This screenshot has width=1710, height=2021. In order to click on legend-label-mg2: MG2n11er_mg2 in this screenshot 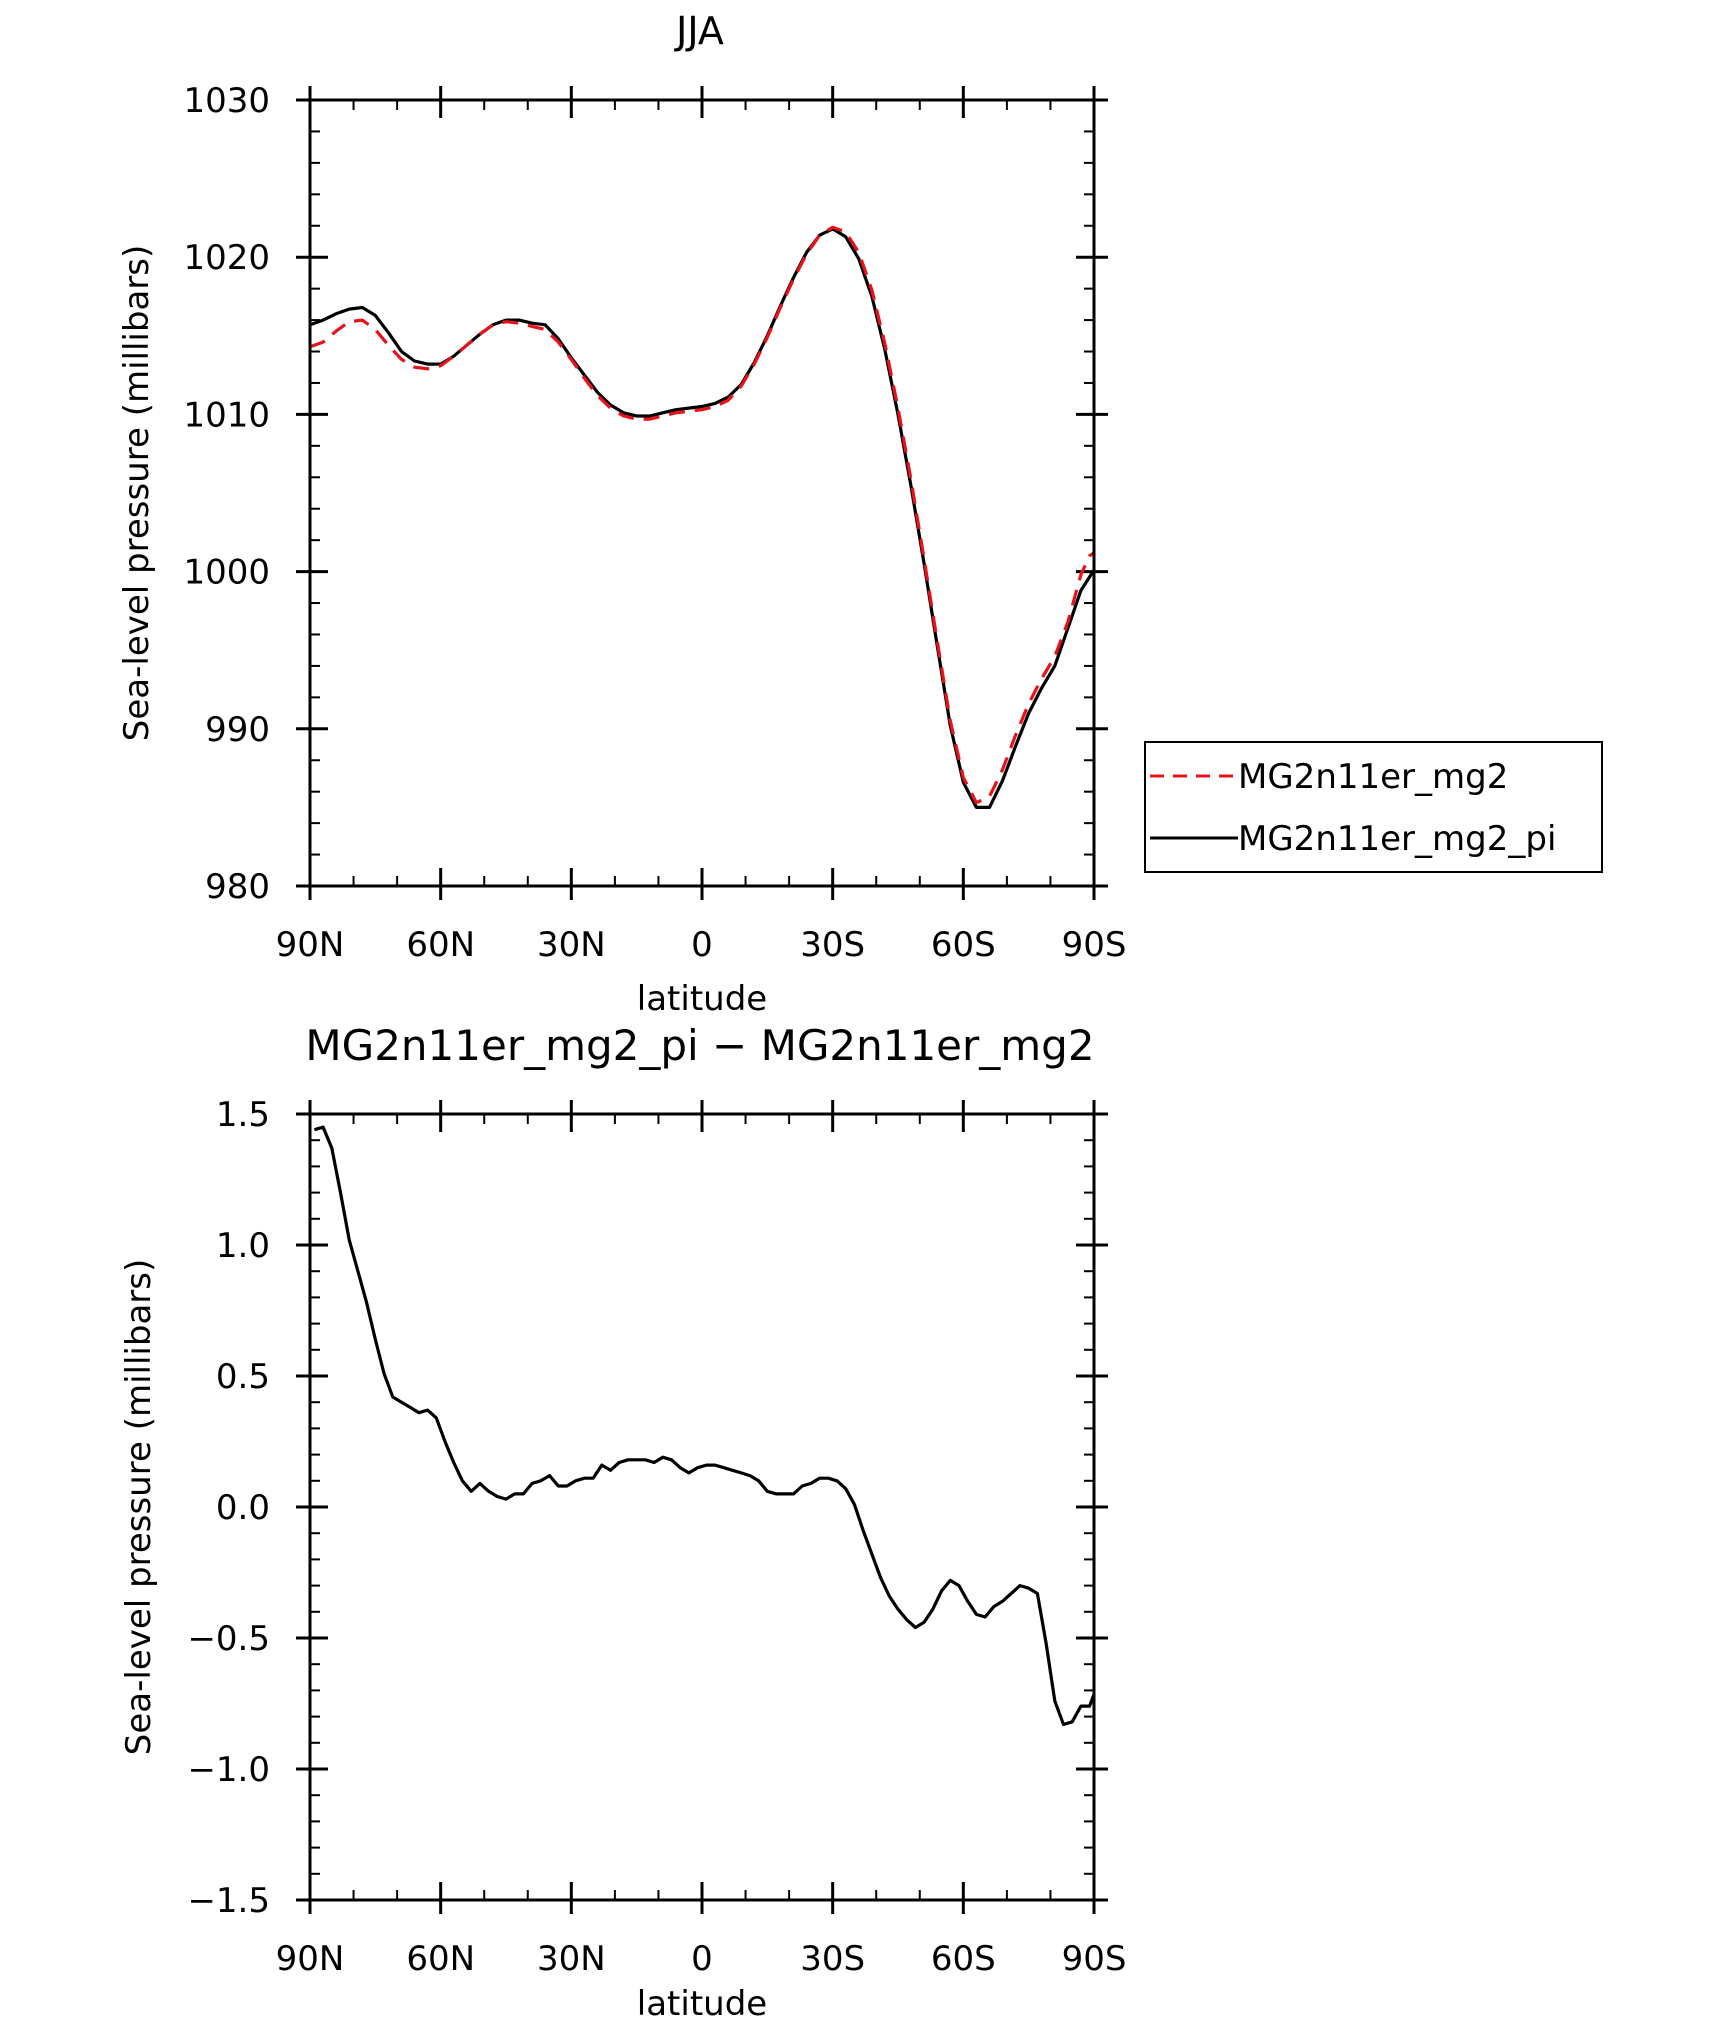, I will do `click(1373, 777)`.